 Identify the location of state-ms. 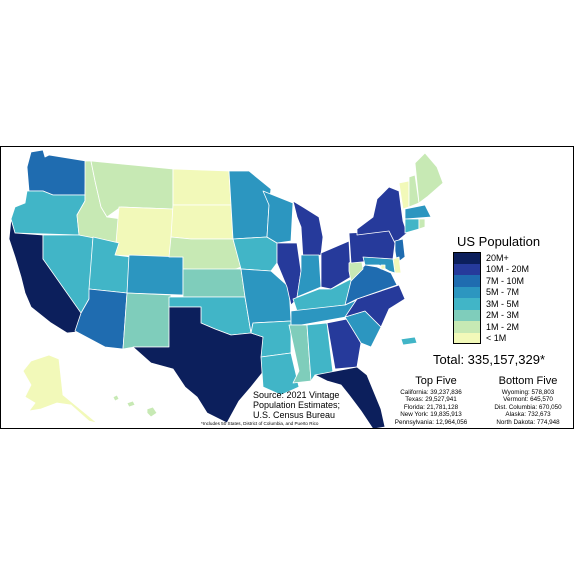
(300, 354).